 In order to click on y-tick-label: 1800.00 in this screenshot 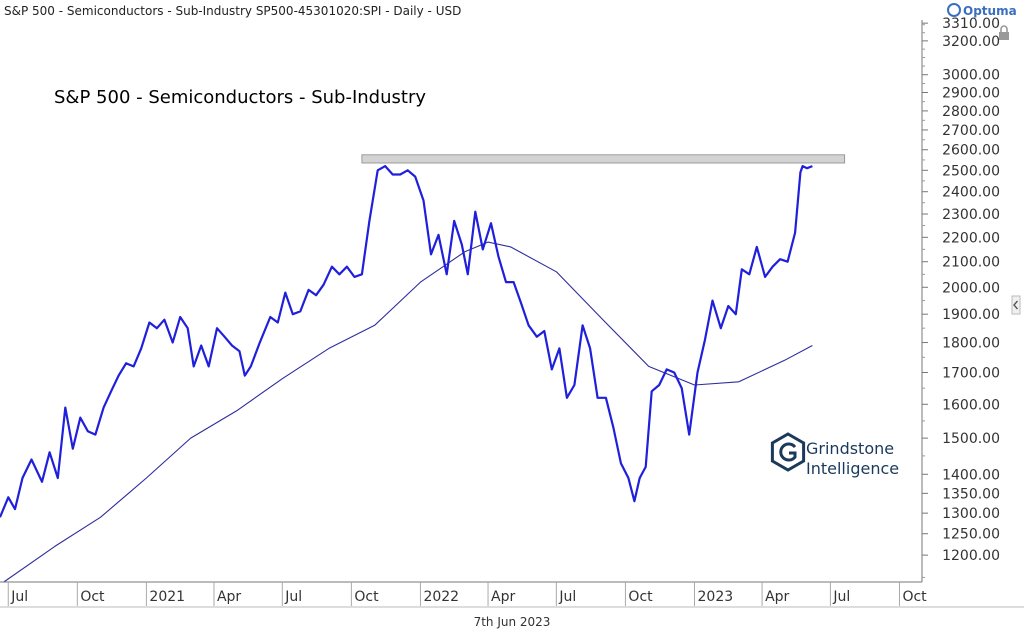, I will do `click(971, 344)`.